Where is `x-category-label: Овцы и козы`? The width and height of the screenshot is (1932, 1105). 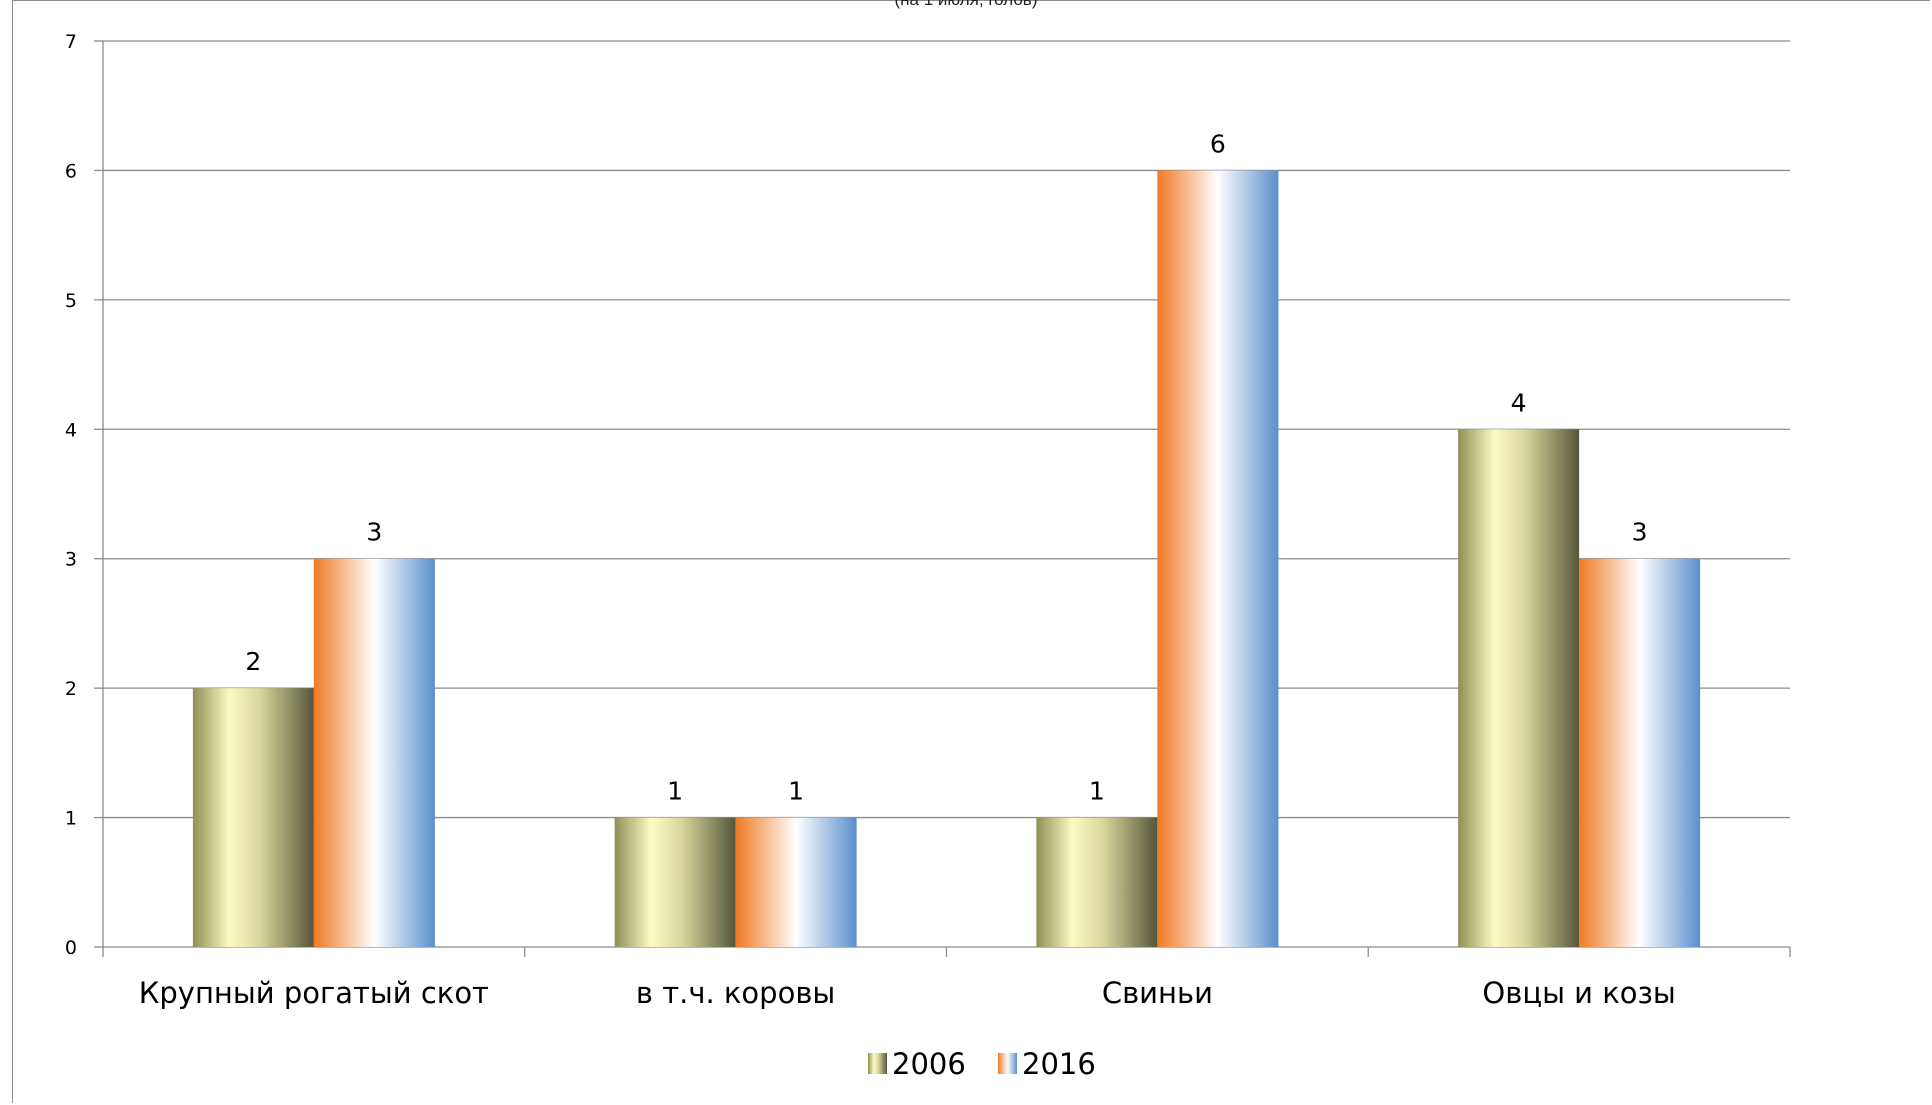 x-category-label: Овцы и козы is located at coordinates (1578, 993).